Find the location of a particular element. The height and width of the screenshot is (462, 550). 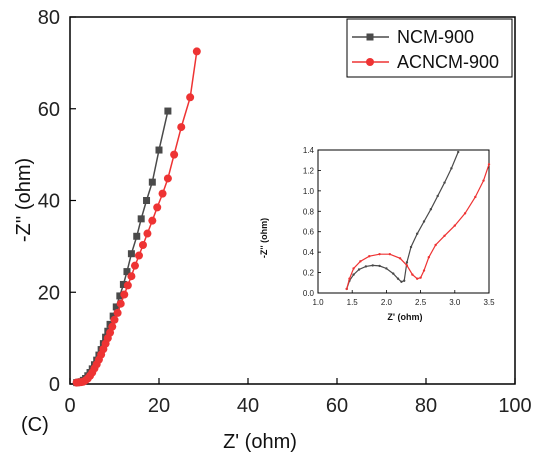

y-tick-label: 1.2 is located at coordinates (309, 170).